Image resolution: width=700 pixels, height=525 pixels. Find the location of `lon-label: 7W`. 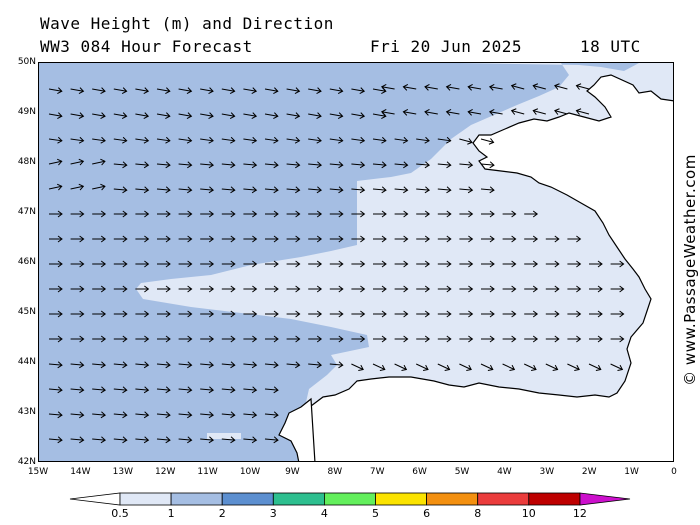

lon-label: 7W is located at coordinates (377, 472).